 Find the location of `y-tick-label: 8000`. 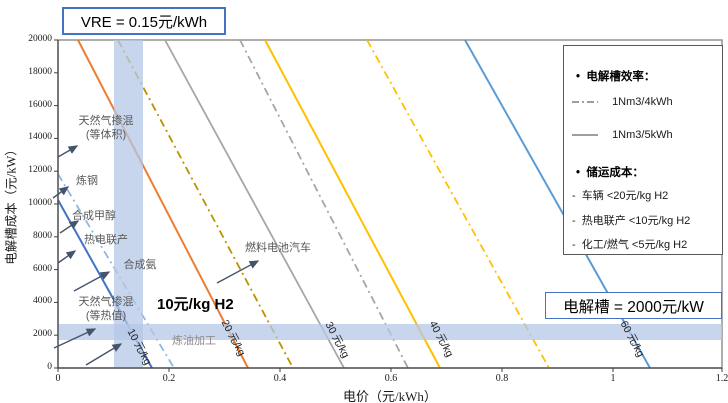

y-tick-label: 8000 is located at coordinates (42, 236).